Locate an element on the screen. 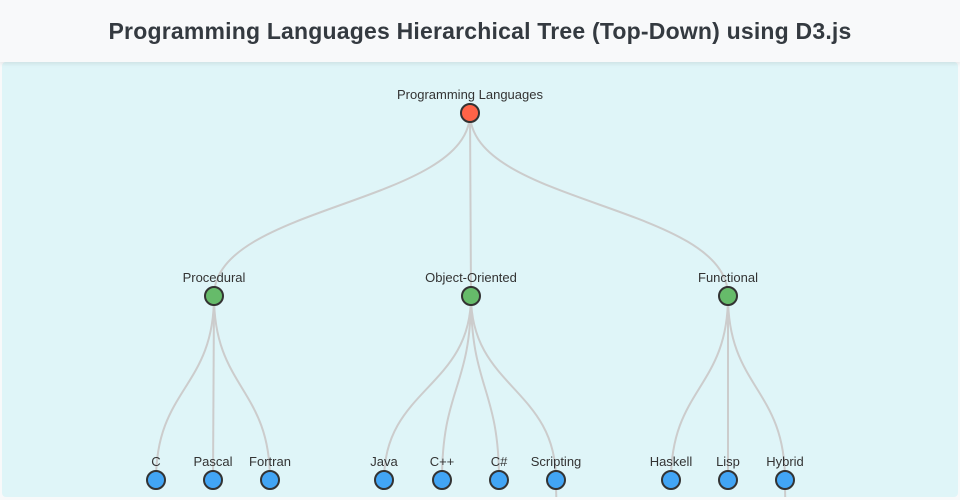 This screenshot has width=960, height=500. tree-node-lisp: Lisp is located at coordinates (728, 472).